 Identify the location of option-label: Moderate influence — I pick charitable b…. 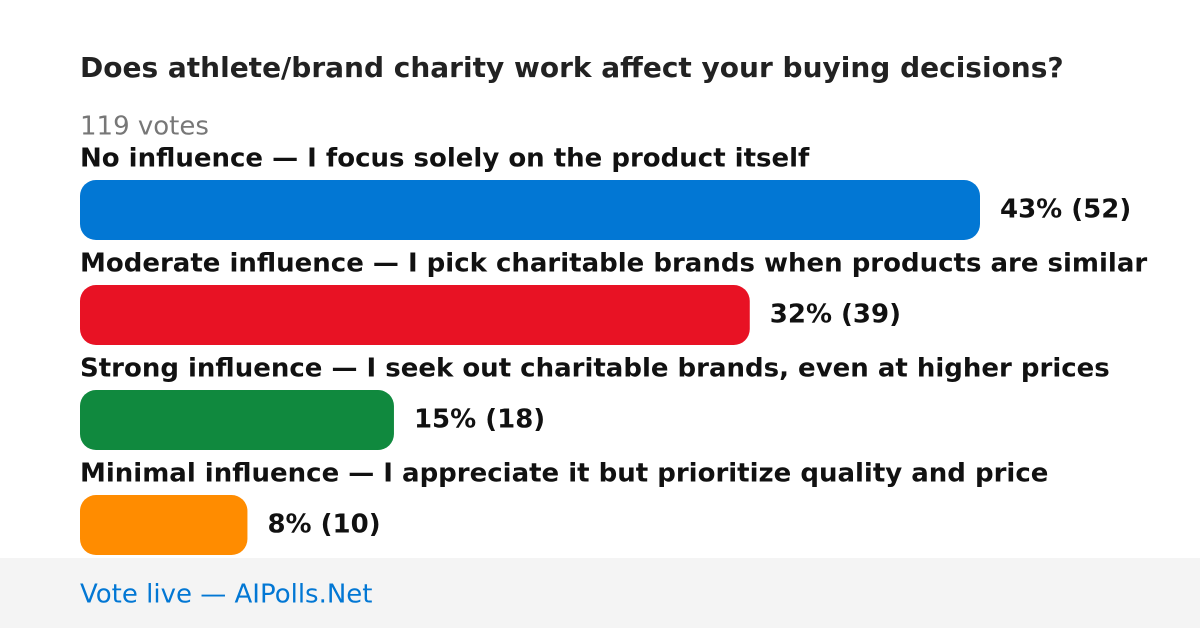
(613, 264).